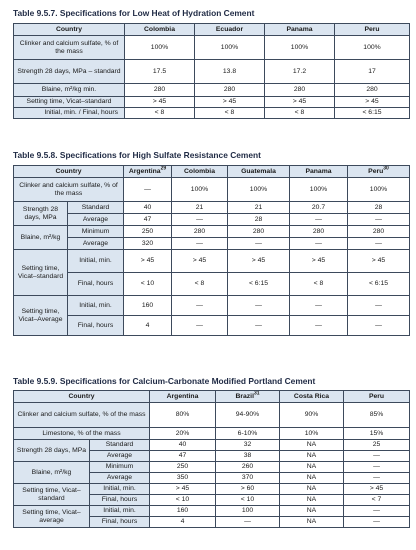 This screenshot has width=416, height=550. What do you see at coordinates (212, 500) in the screenshot?
I see `table-row: Final, hours < 10 < 10 NA < 7` at bounding box center [212, 500].